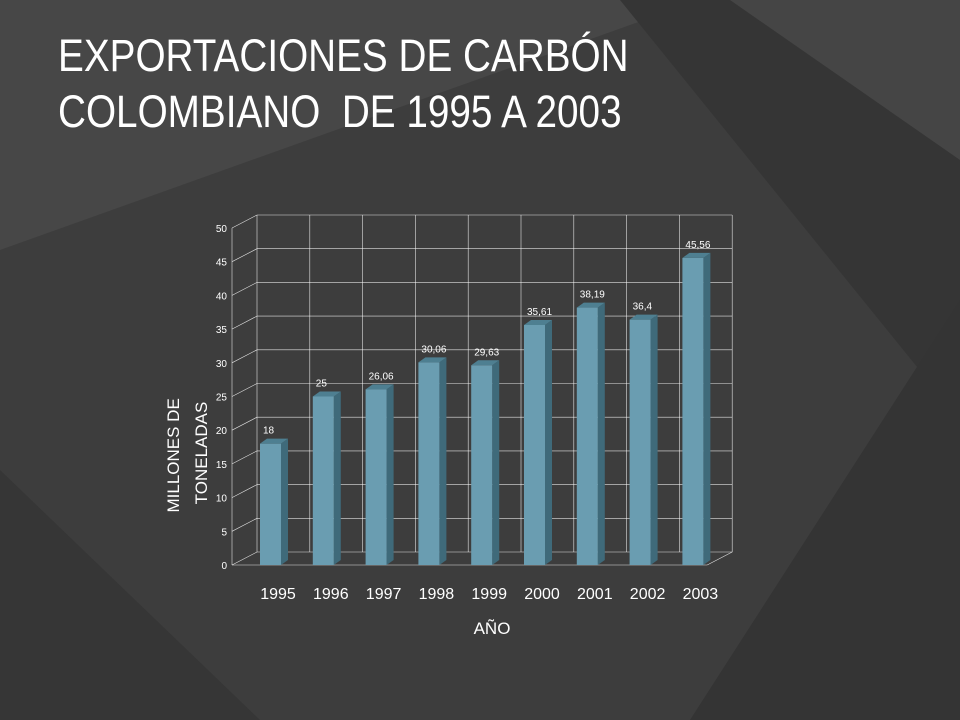 Image resolution: width=960 pixels, height=720 pixels. I want to click on floor-right-edge, so click(720, 558).